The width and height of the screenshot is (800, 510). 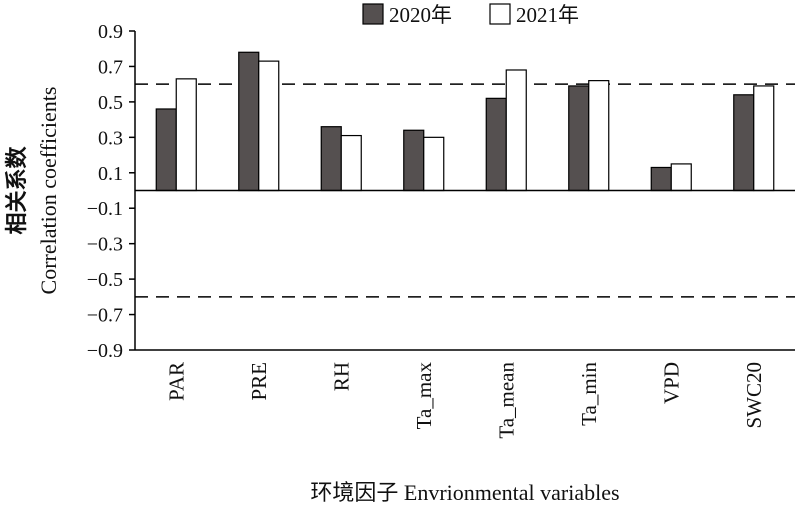 What do you see at coordinates (579, 138) in the screenshot?
I see `bar-series-1-ta_min` at bounding box center [579, 138].